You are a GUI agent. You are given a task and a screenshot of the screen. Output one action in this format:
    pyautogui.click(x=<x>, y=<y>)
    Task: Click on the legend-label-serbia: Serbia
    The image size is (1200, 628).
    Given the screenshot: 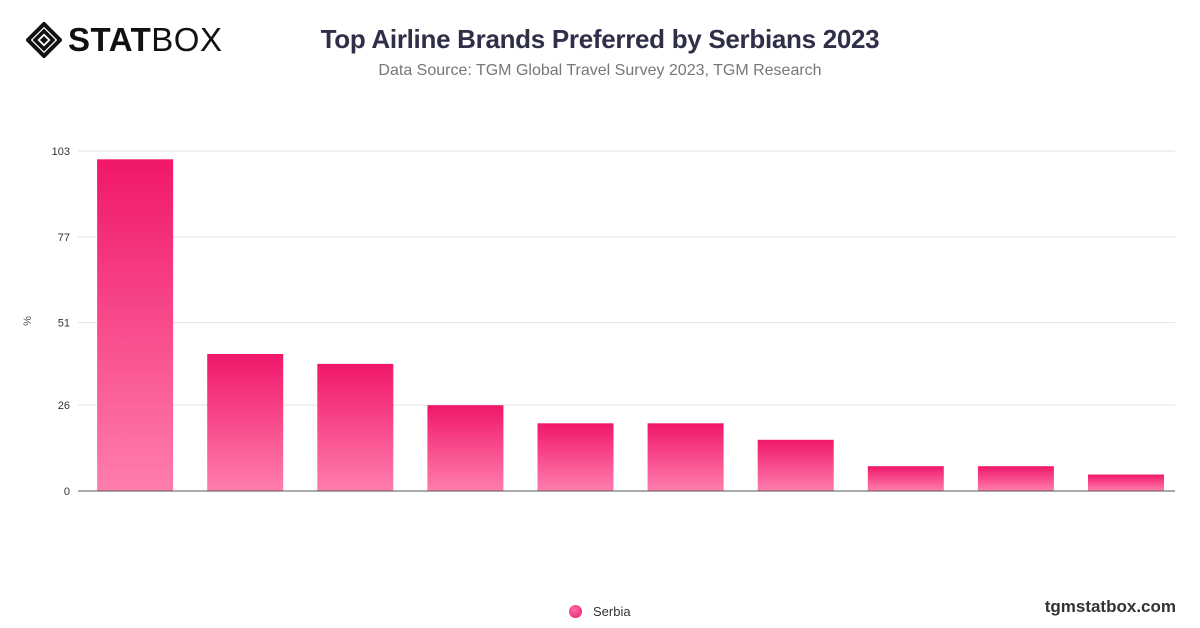 What is the action you would take?
    pyautogui.click(x=612, y=611)
    